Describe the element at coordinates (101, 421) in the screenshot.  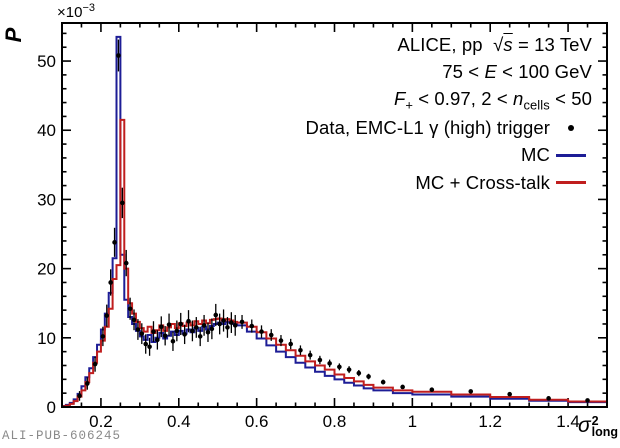
I see `x-tick-label: 0.2` at that location.